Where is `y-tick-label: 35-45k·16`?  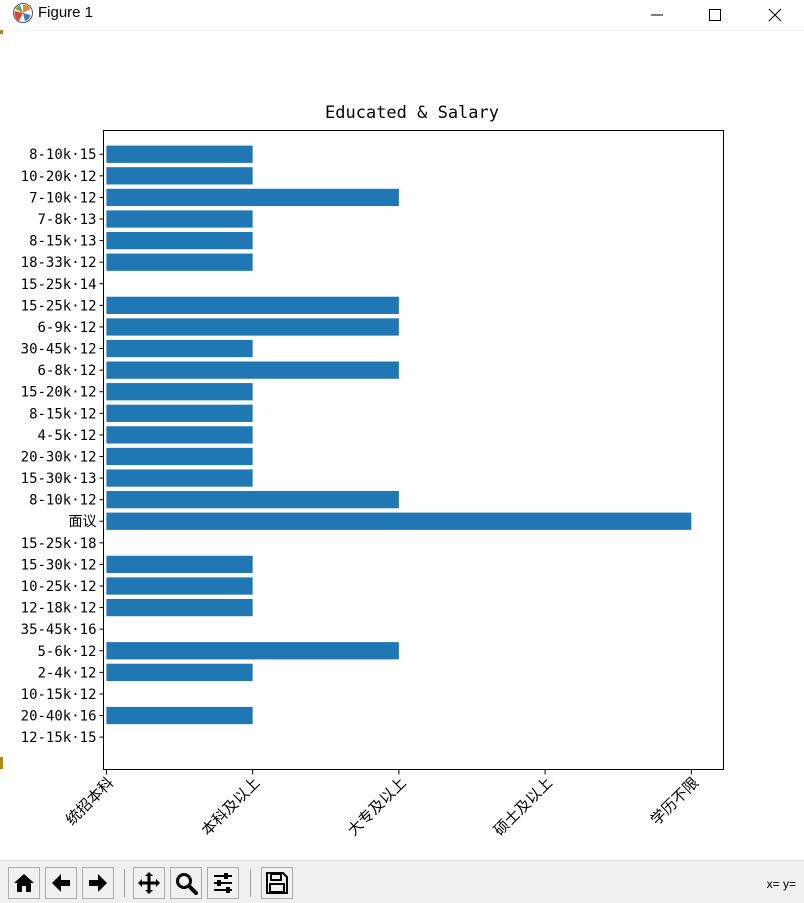
y-tick-label: 35-45k·16 is located at coordinates (59, 630).